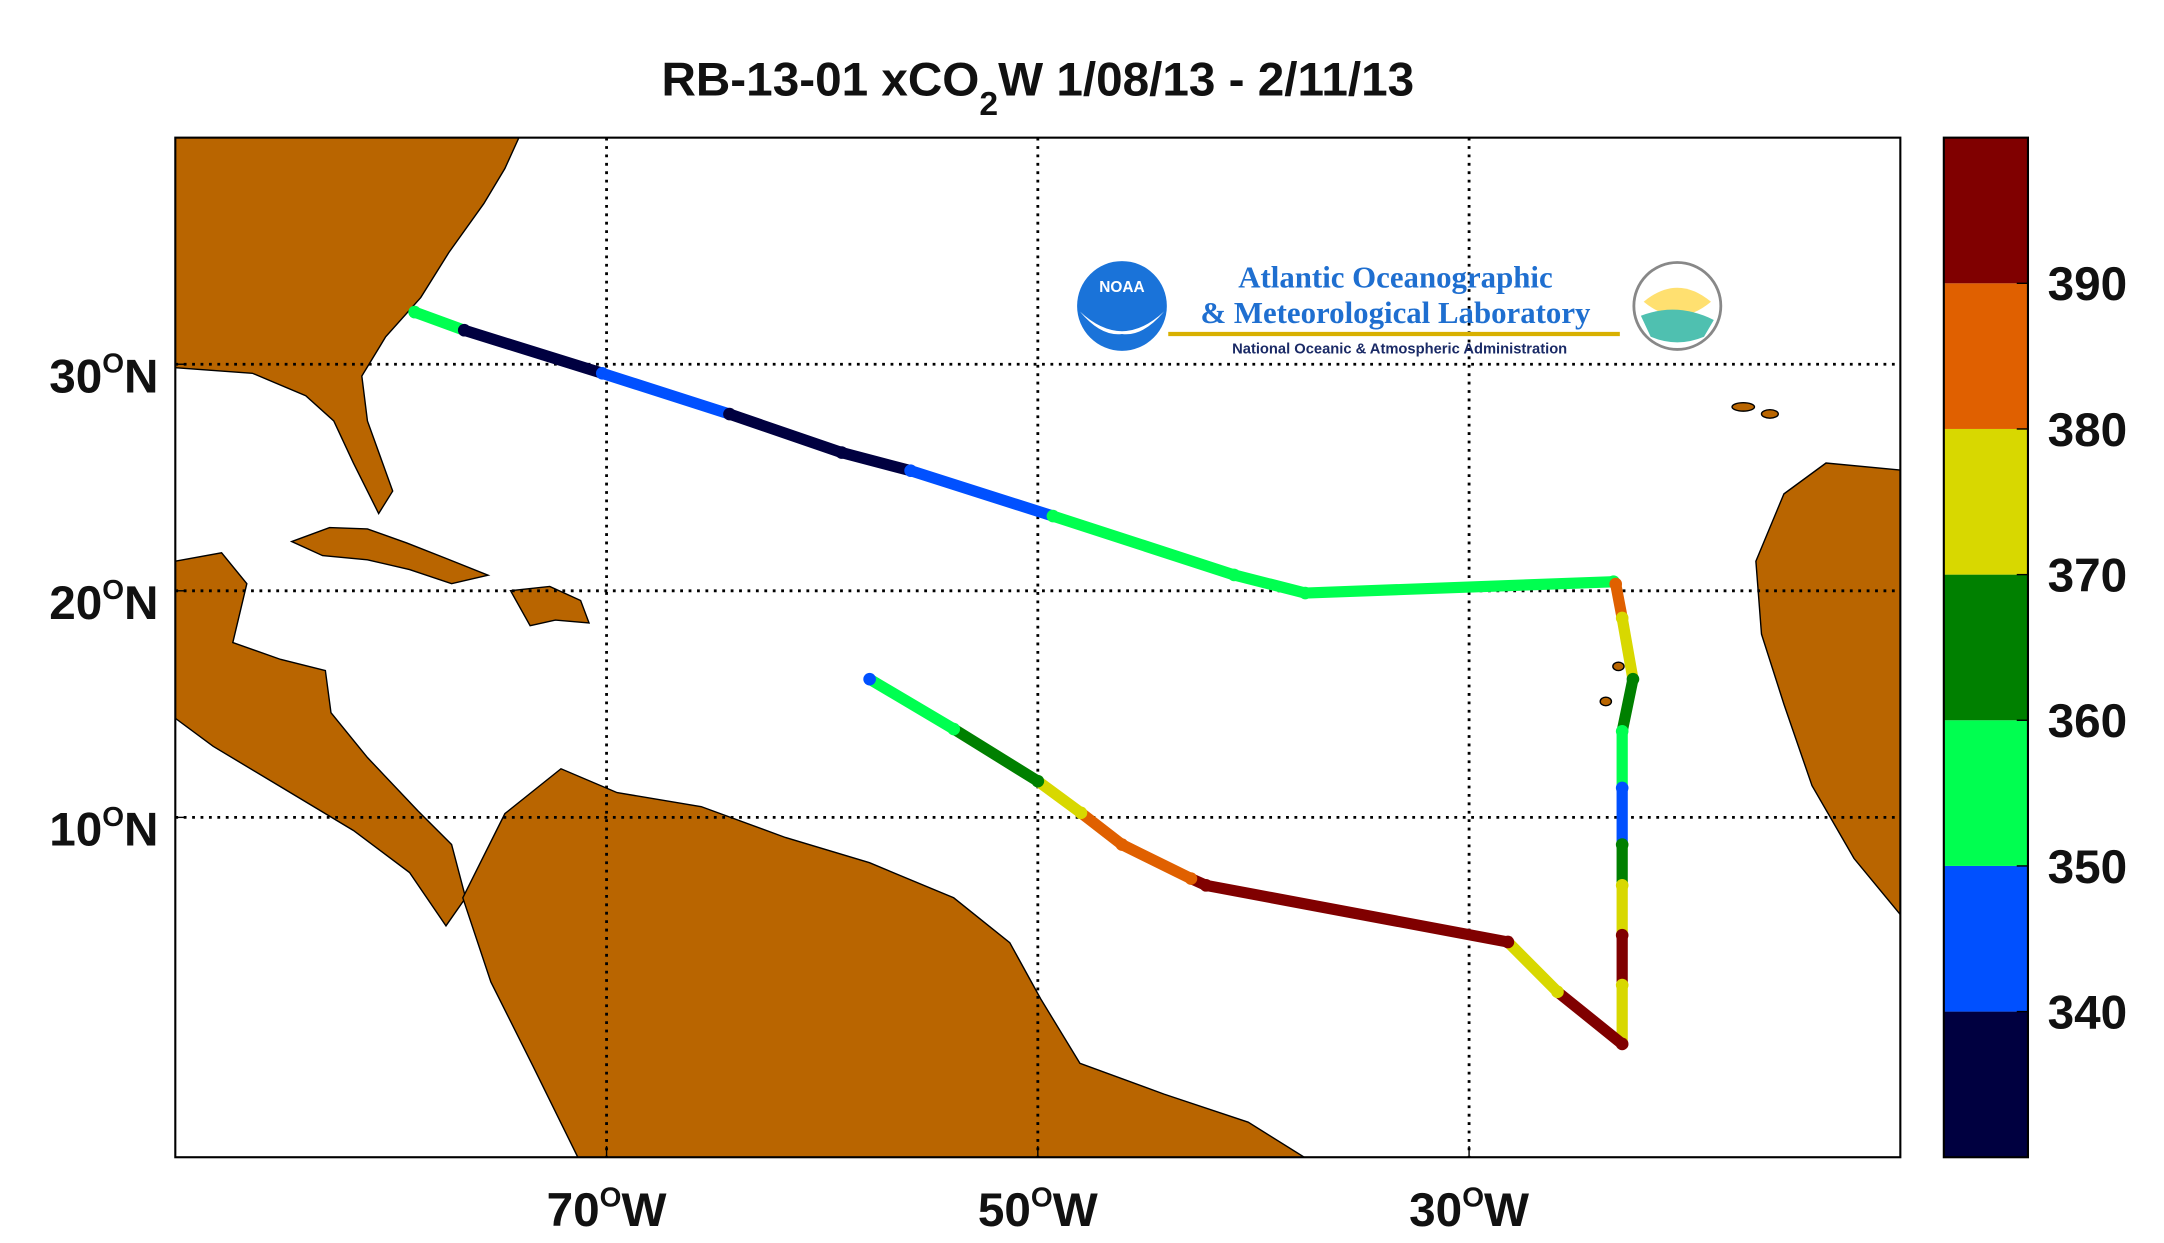  What do you see at coordinates (321, 740) in the screenshot?
I see `central-america` at bounding box center [321, 740].